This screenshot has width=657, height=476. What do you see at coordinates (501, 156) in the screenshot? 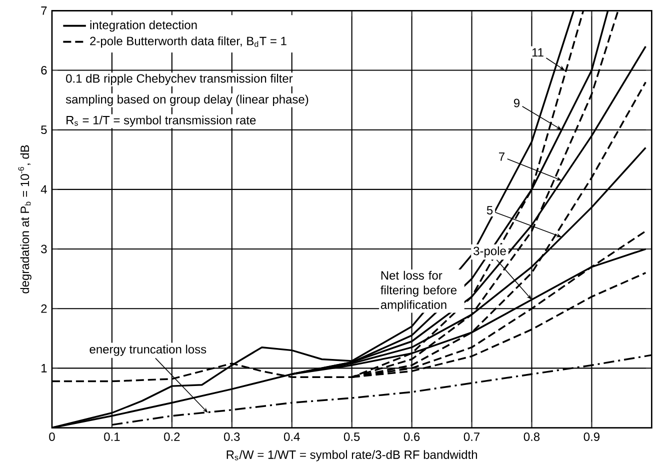
I see `annotation: 7` at bounding box center [501, 156].